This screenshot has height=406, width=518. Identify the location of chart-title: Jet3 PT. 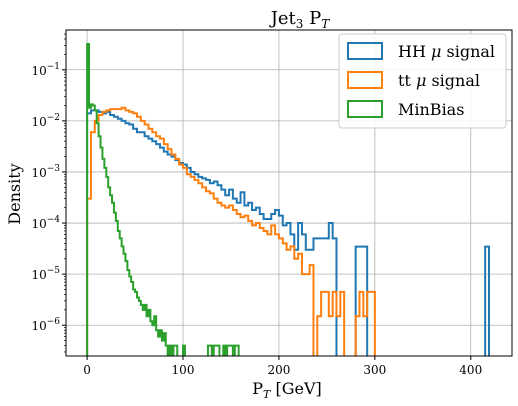
(300, 19).